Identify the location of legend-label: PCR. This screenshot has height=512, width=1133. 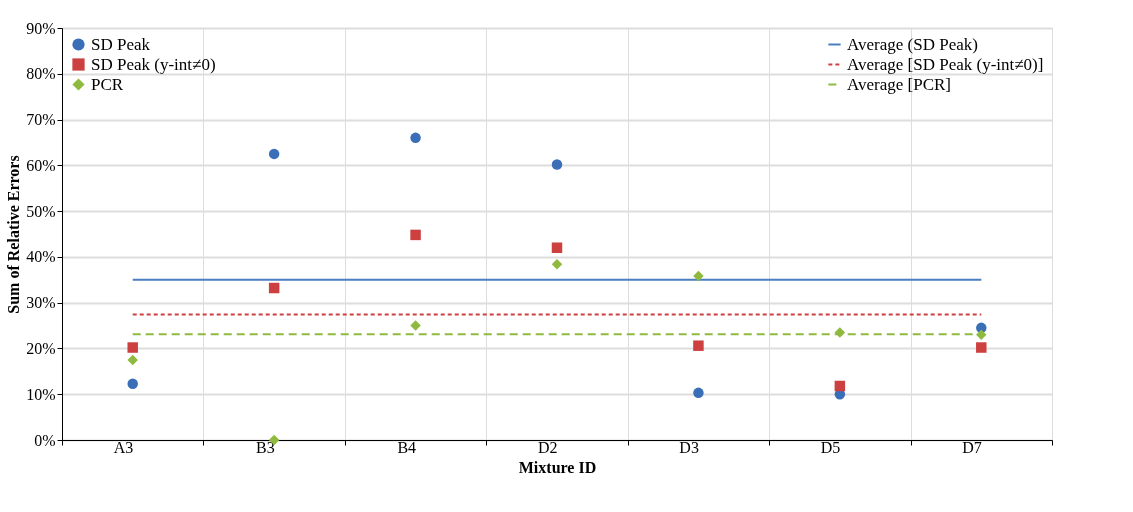
(107, 84).